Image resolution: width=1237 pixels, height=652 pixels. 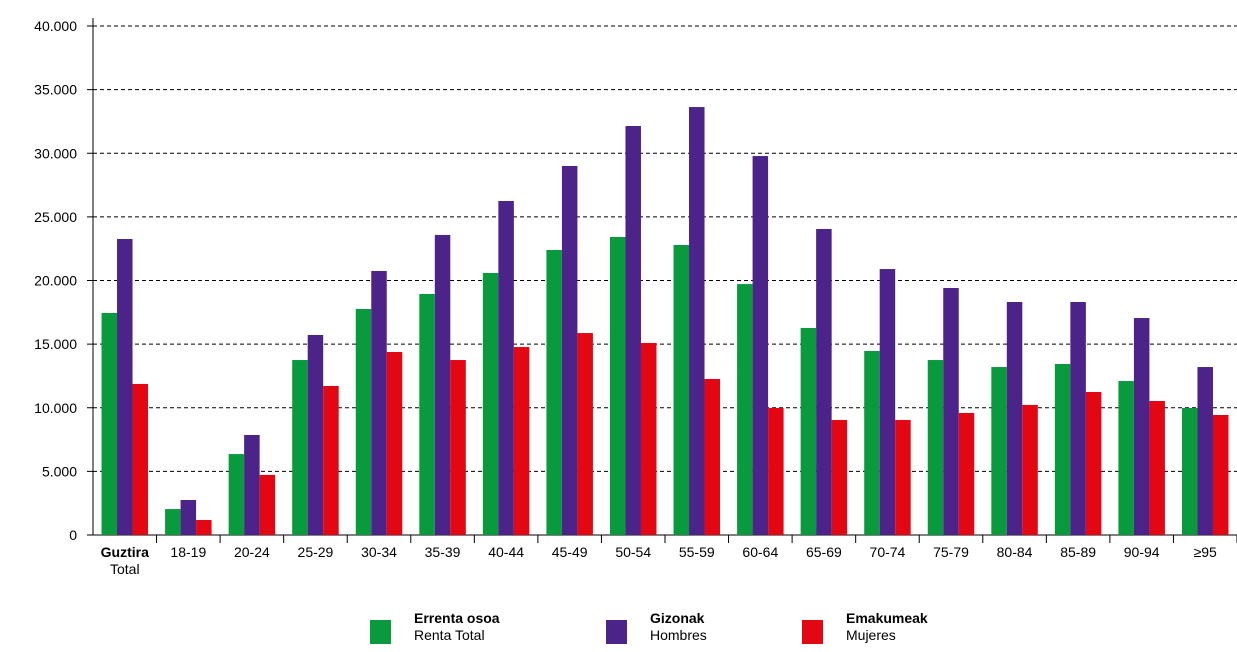 I want to click on y-tick-label: 15.000, so click(x=55, y=344).